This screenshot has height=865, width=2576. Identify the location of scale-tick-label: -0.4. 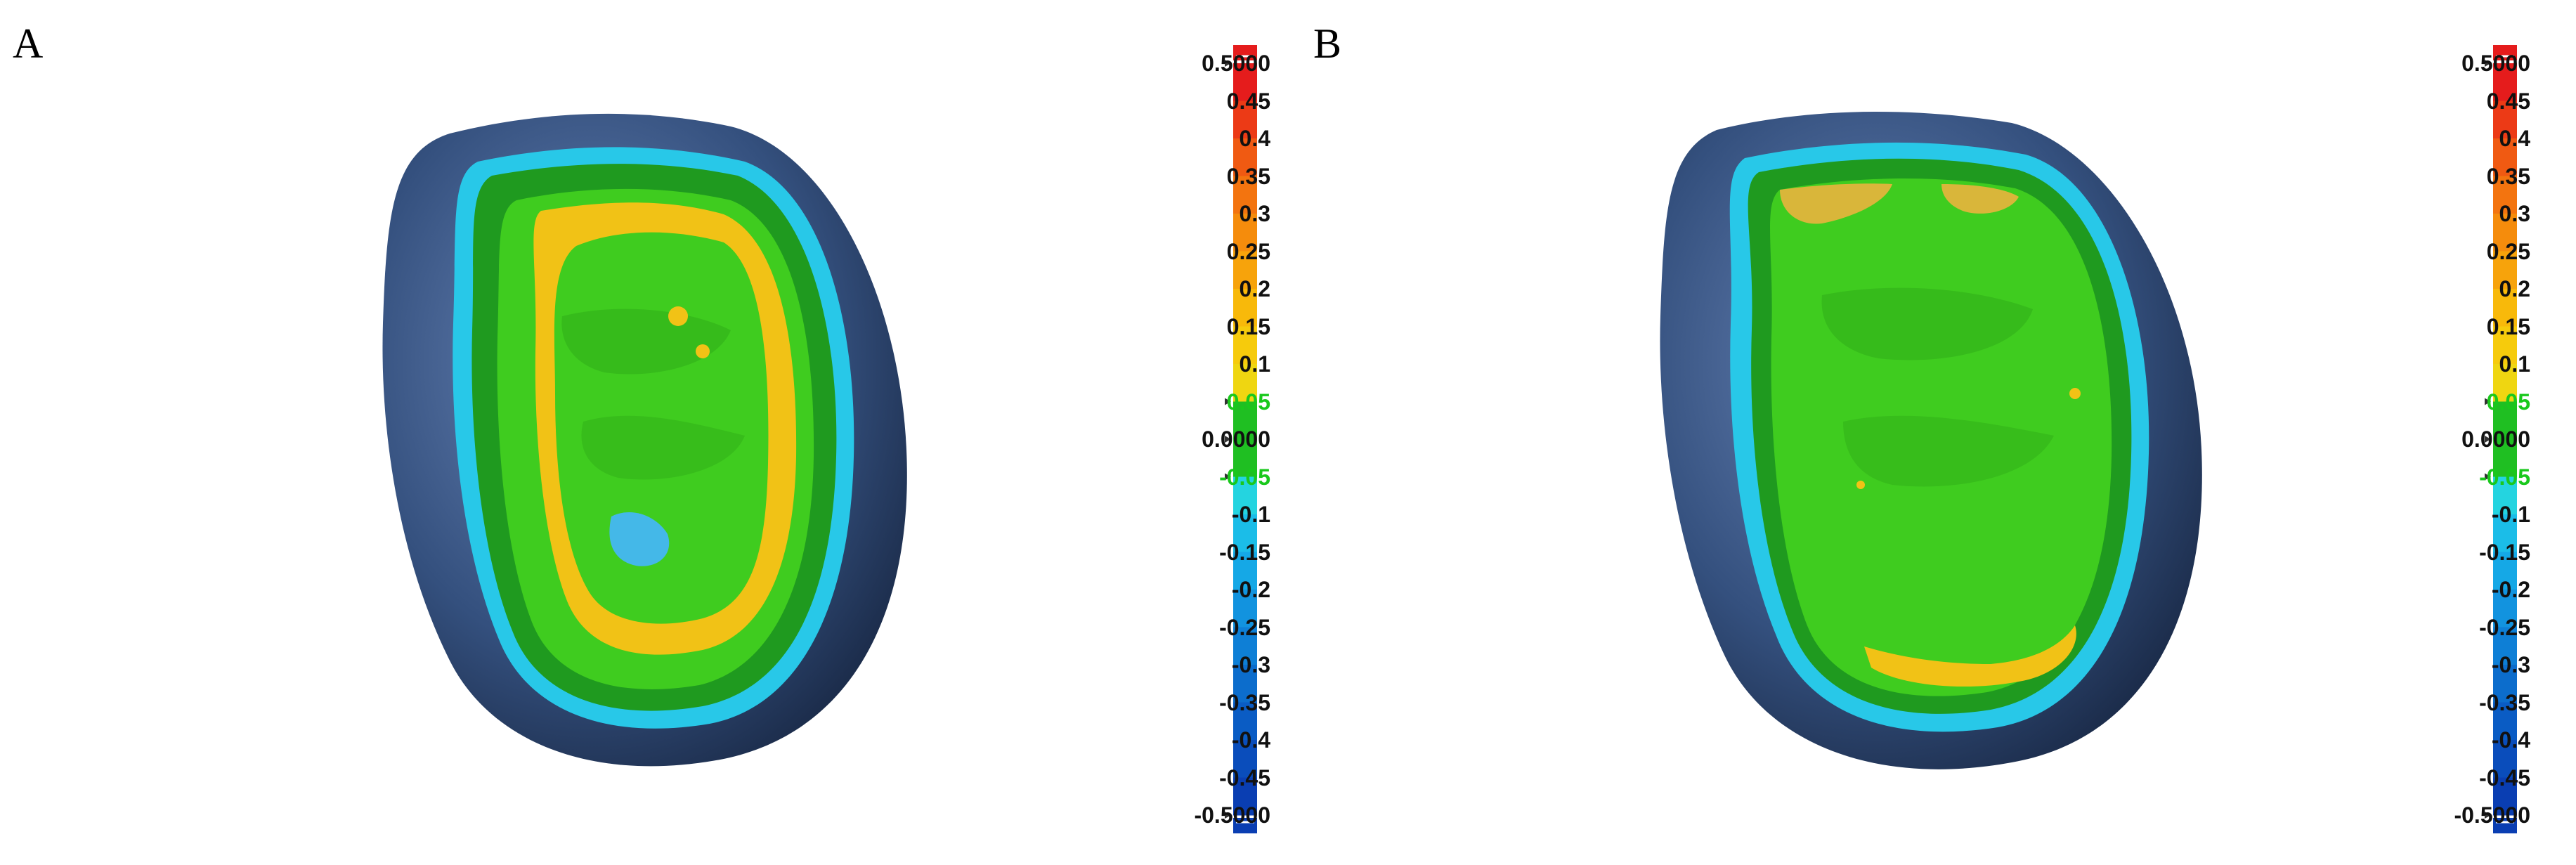
(2510, 740).